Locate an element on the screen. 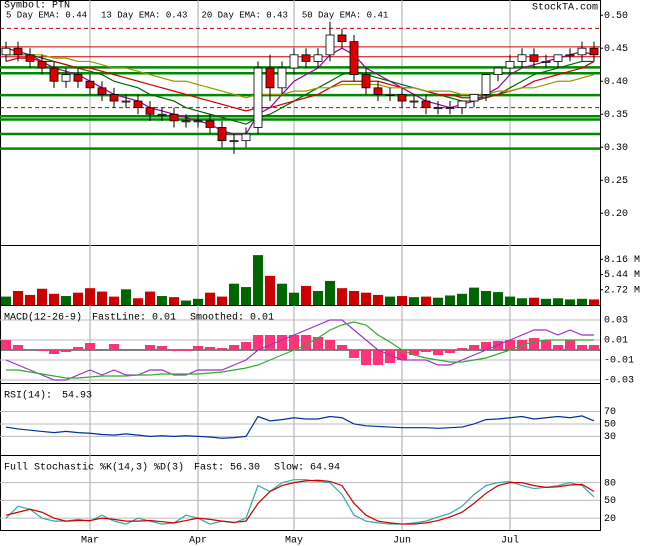 This screenshot has width=655, height=546. y-tick-label: -0.03 is located at coordinates (619, 381).